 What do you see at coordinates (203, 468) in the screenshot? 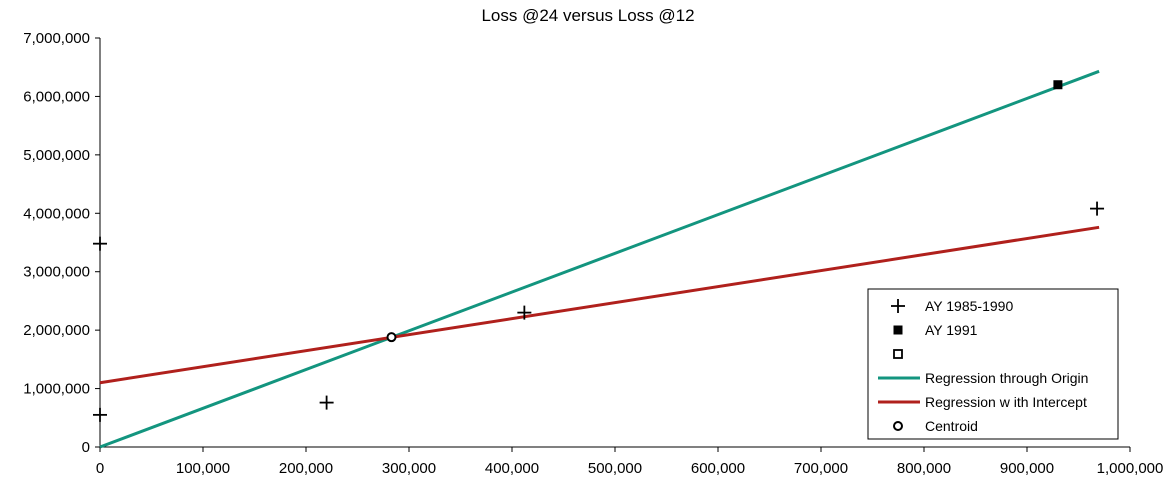
I see `x-tick-label: 100,000` at bounding box center [203, 468].